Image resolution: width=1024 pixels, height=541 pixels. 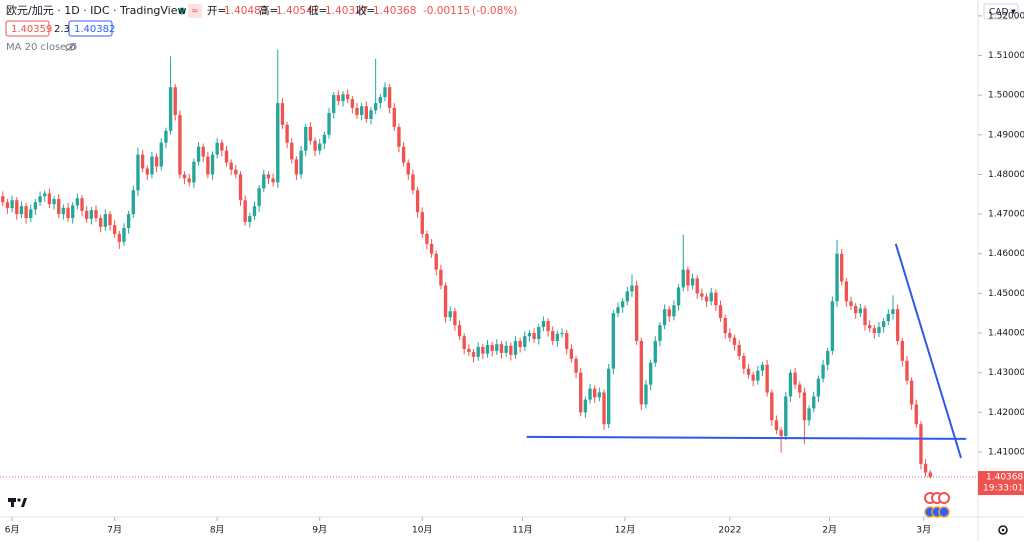 I want to click on change: -0.00115, so click(x=446, y=11).